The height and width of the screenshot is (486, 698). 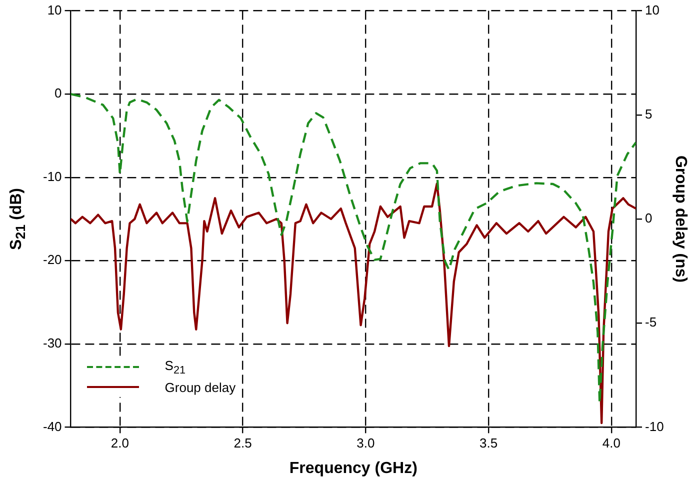 I want to click on y-tick-label: 10, so click(x=54, y=10).